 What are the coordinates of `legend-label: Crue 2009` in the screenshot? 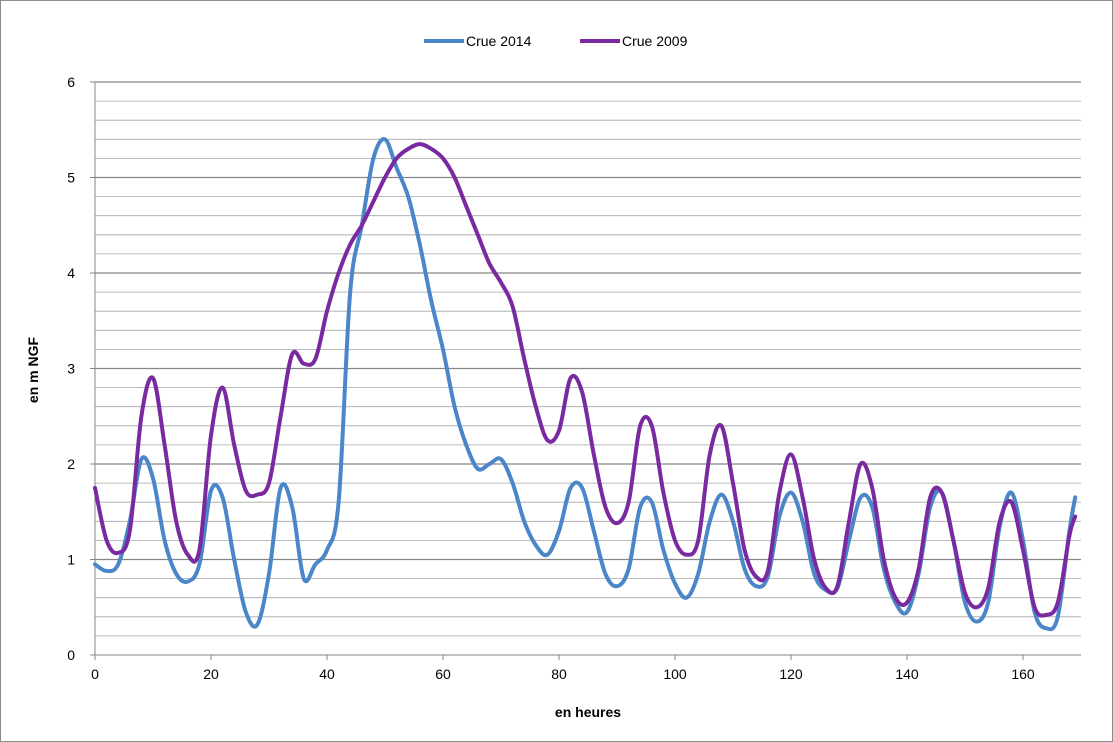 It's located at (655, 41).